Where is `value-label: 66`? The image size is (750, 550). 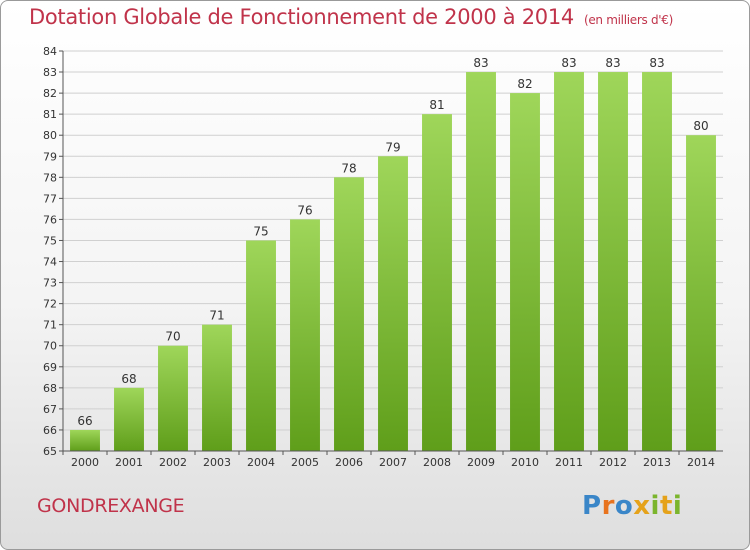
value-label: 66 is located at coordinates (84, 421).